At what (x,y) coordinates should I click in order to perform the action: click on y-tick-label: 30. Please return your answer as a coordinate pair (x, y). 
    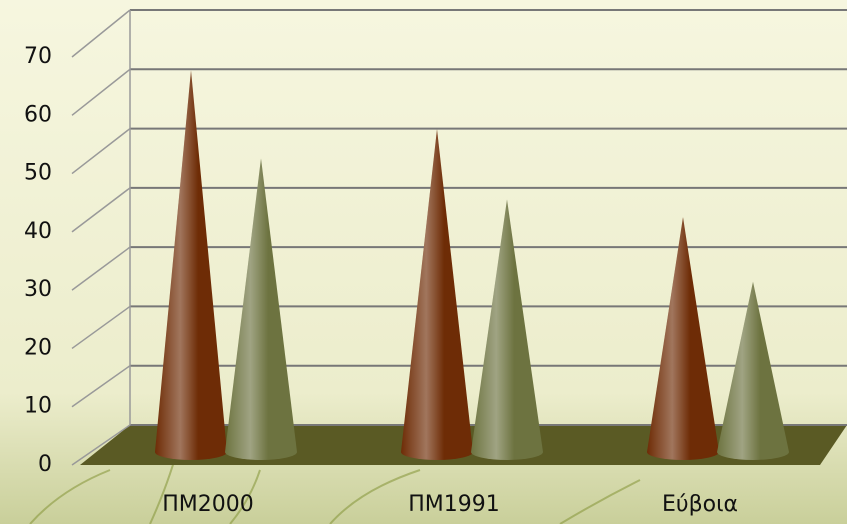
    Looking at the image, I should click on (38, 289).